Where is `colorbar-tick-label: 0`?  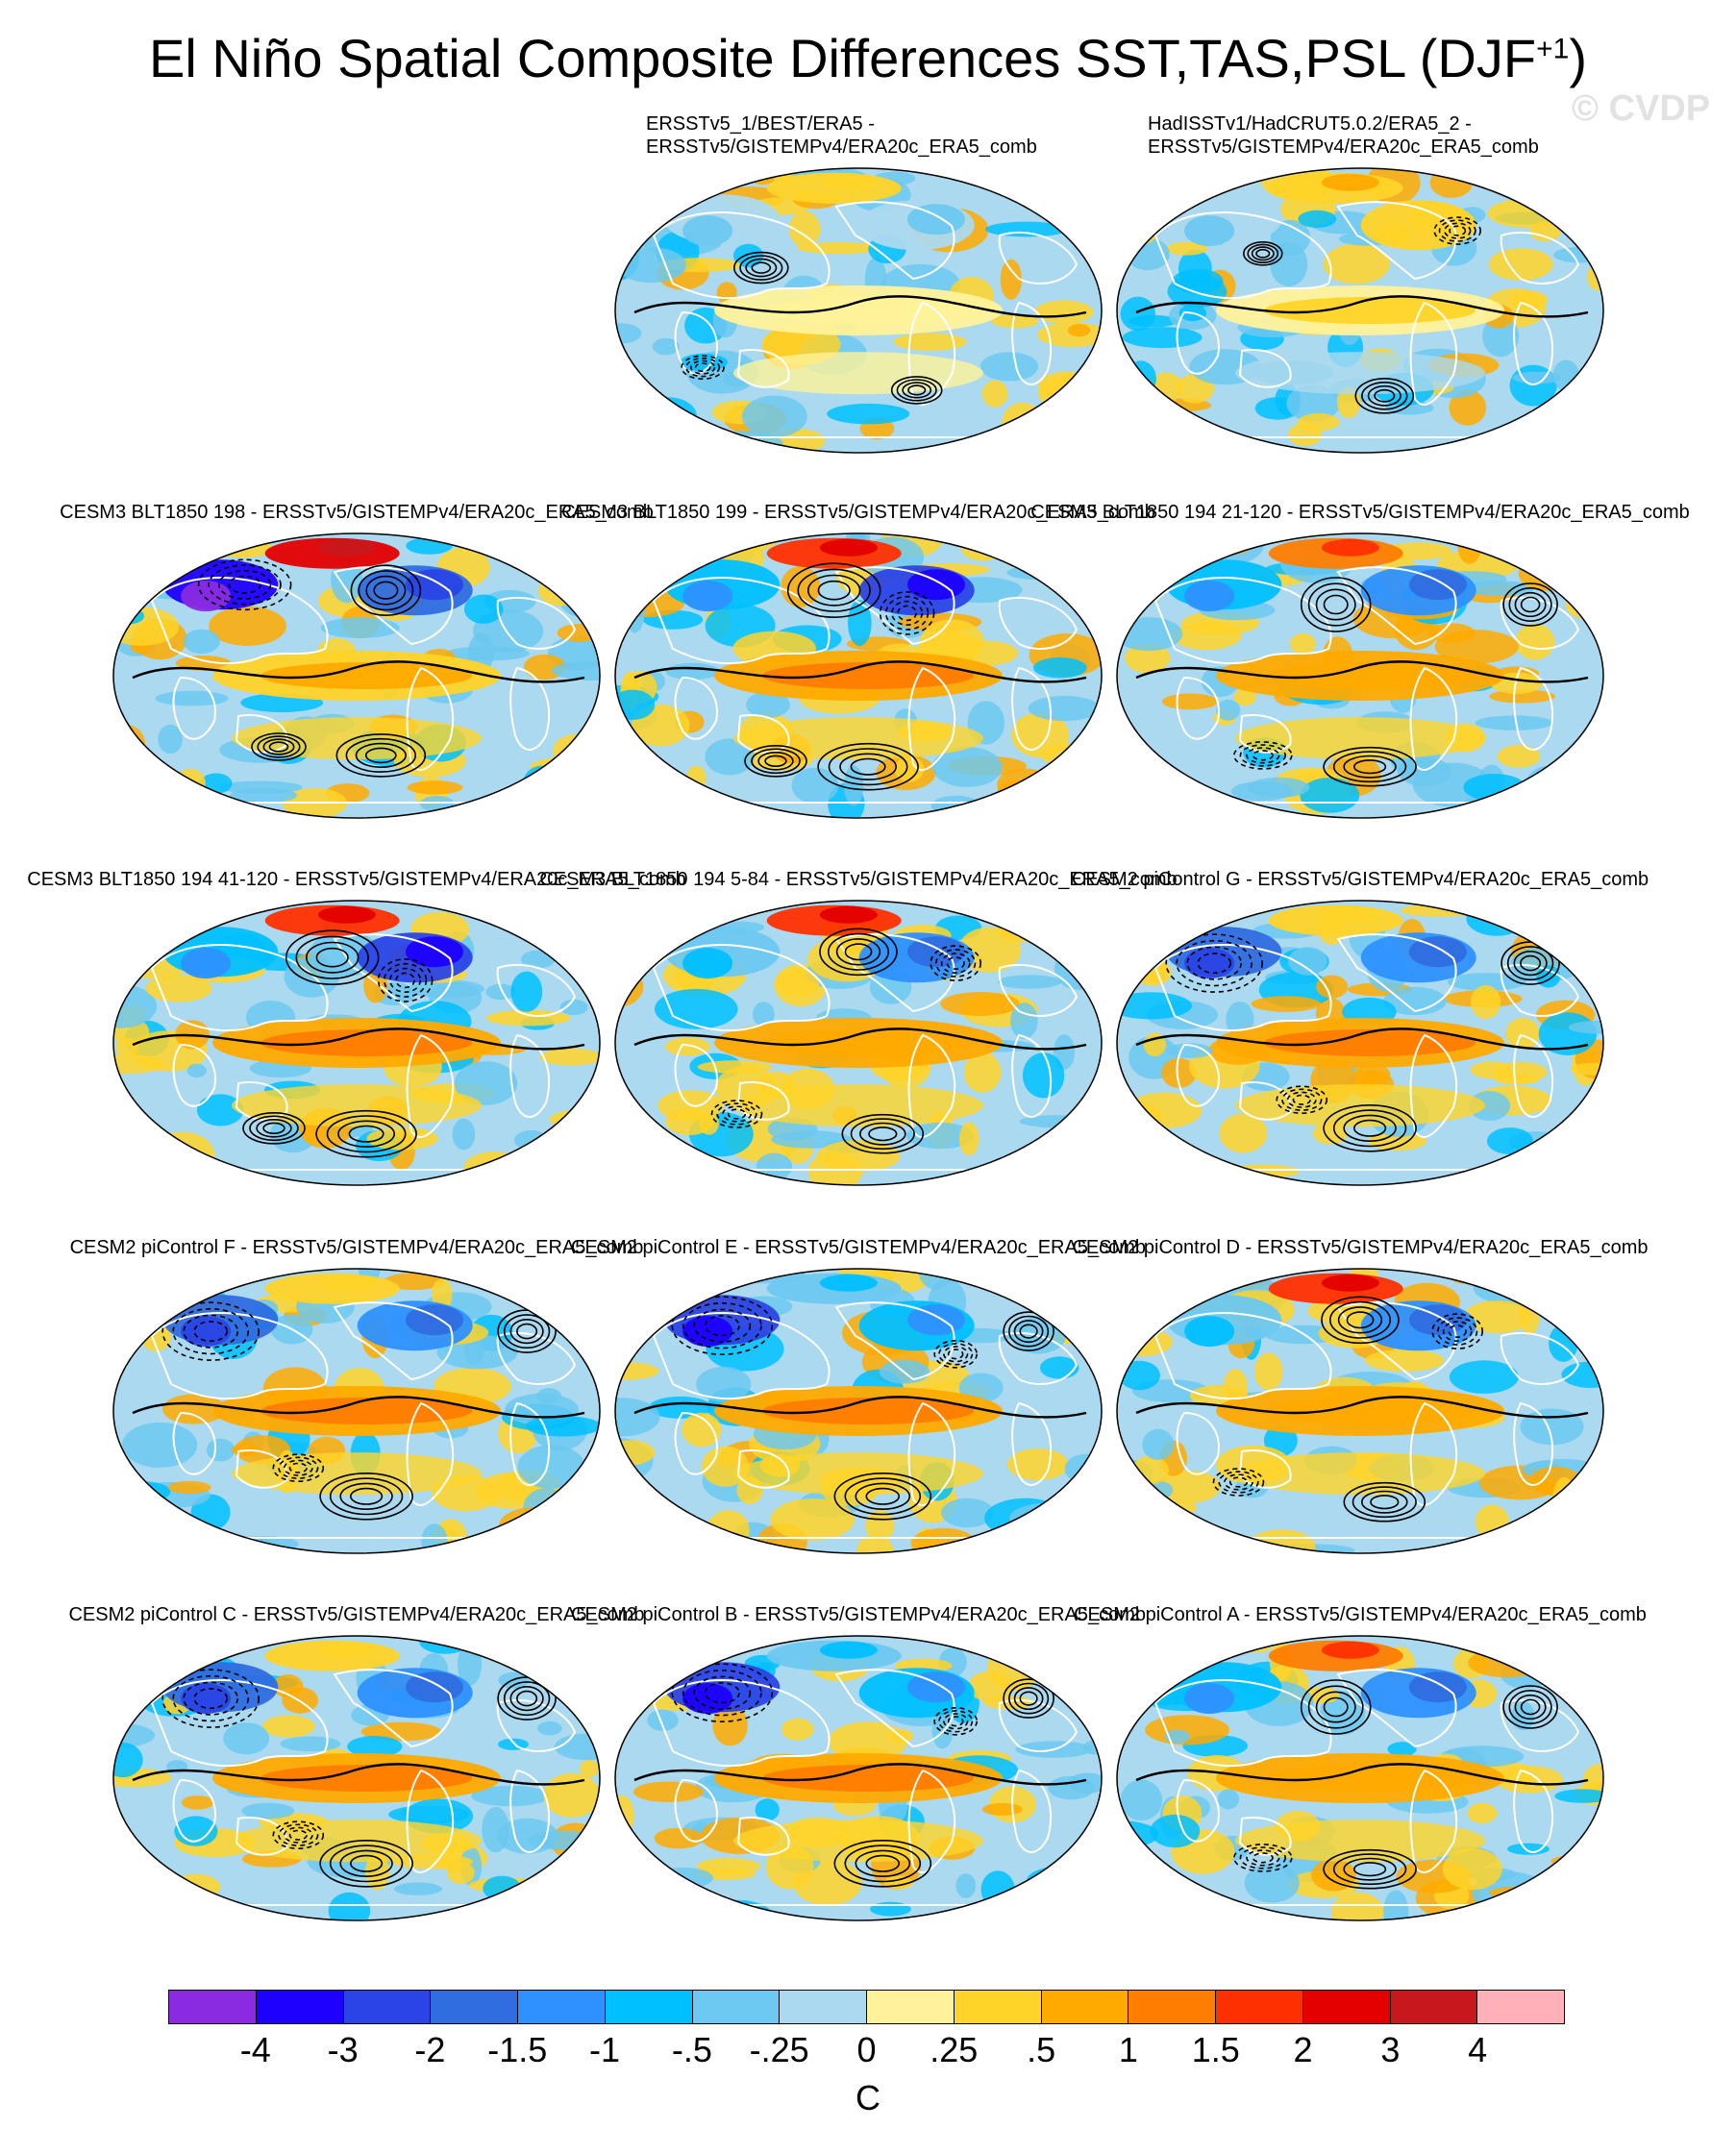 colorbar-tick-label: 0 is located at coordinates (866, 2049).